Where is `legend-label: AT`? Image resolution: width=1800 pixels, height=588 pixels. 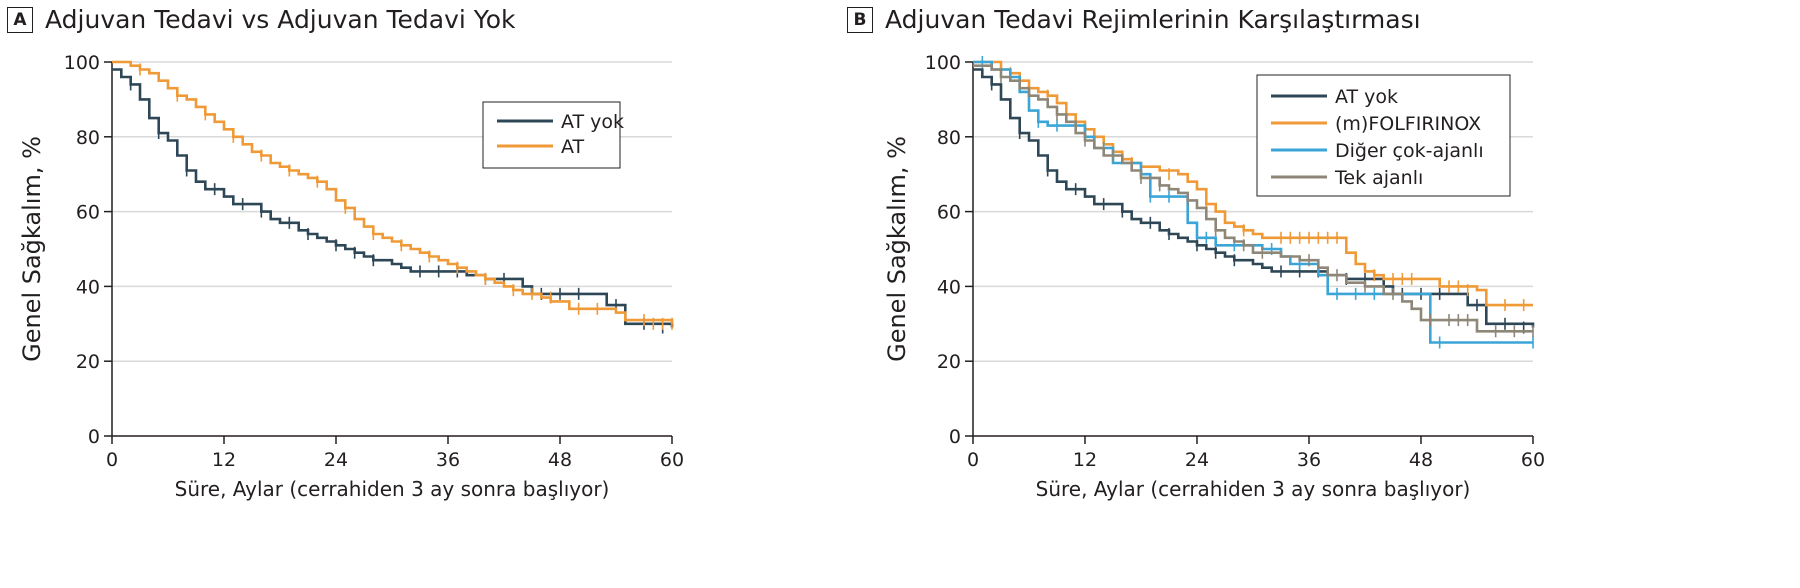
legend-label: AT is located at coordinates (573, 147).